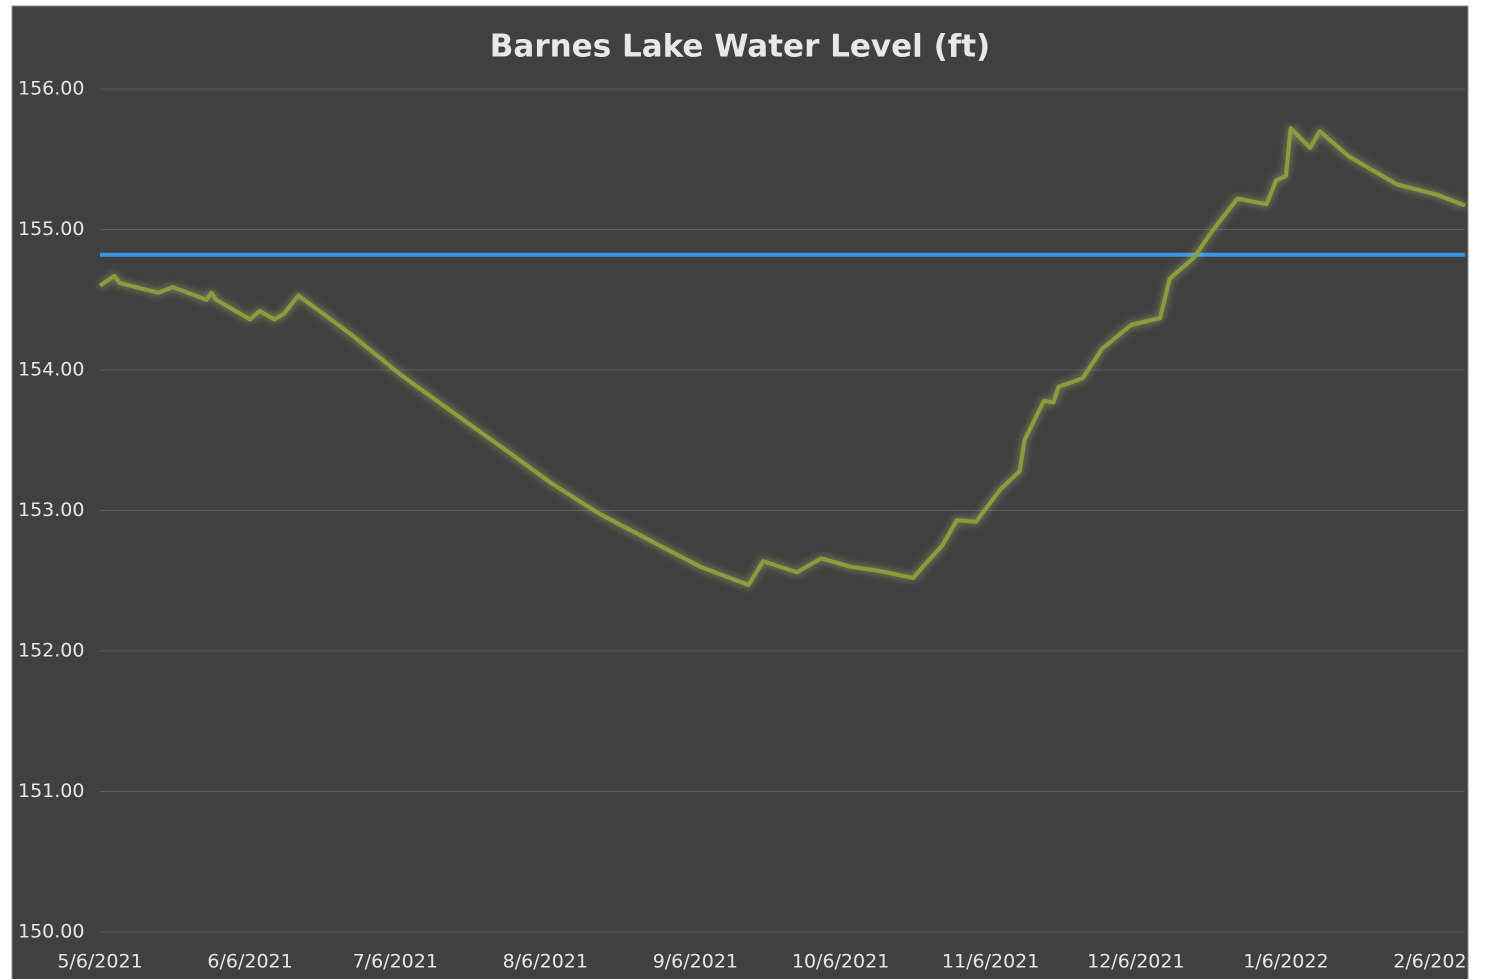 Image resolution: width=1488 pixels, height=979 pixels. What do you see at coordinates (740, 47) in the screenshot?
I see `chart-title: Barnes Lake Water Level (ft)` at bounding box center [740, 47].